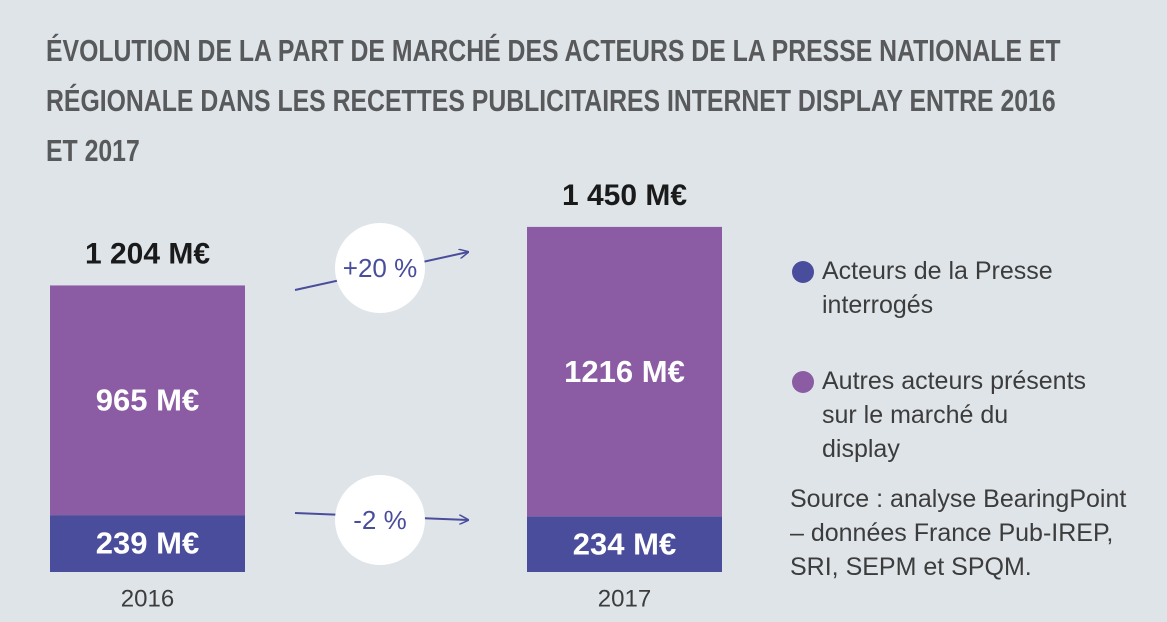 The width and height of the screenshot is (1167, 622). I want to click on annotation: -2 %, so click(379, 520).